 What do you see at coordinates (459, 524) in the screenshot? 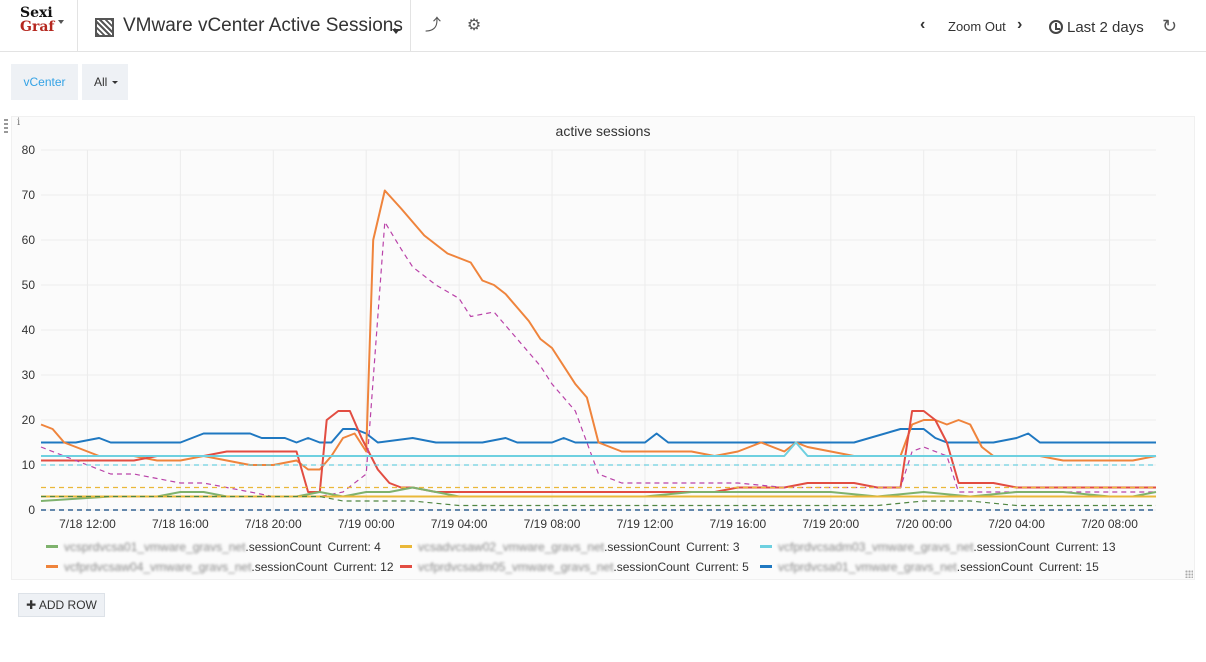
I see `x-tick-label: 7/19 04:00` at bounding box center [459, 524].